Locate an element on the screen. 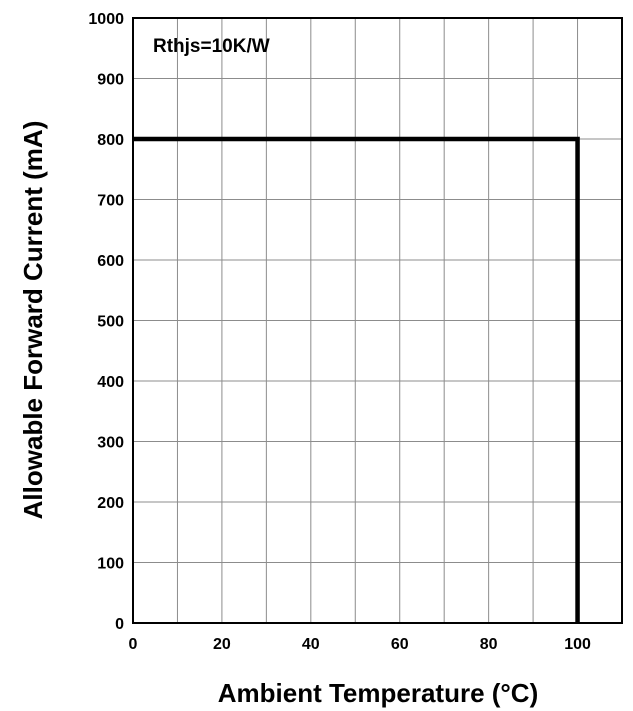  y-tick-label: 900 is located at coordinates (110, 80).